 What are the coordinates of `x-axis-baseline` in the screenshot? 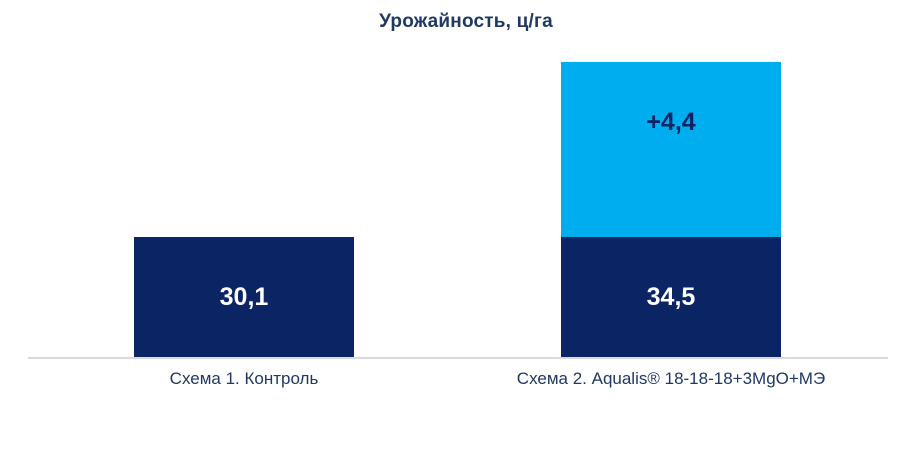 It's located at (458, 358).